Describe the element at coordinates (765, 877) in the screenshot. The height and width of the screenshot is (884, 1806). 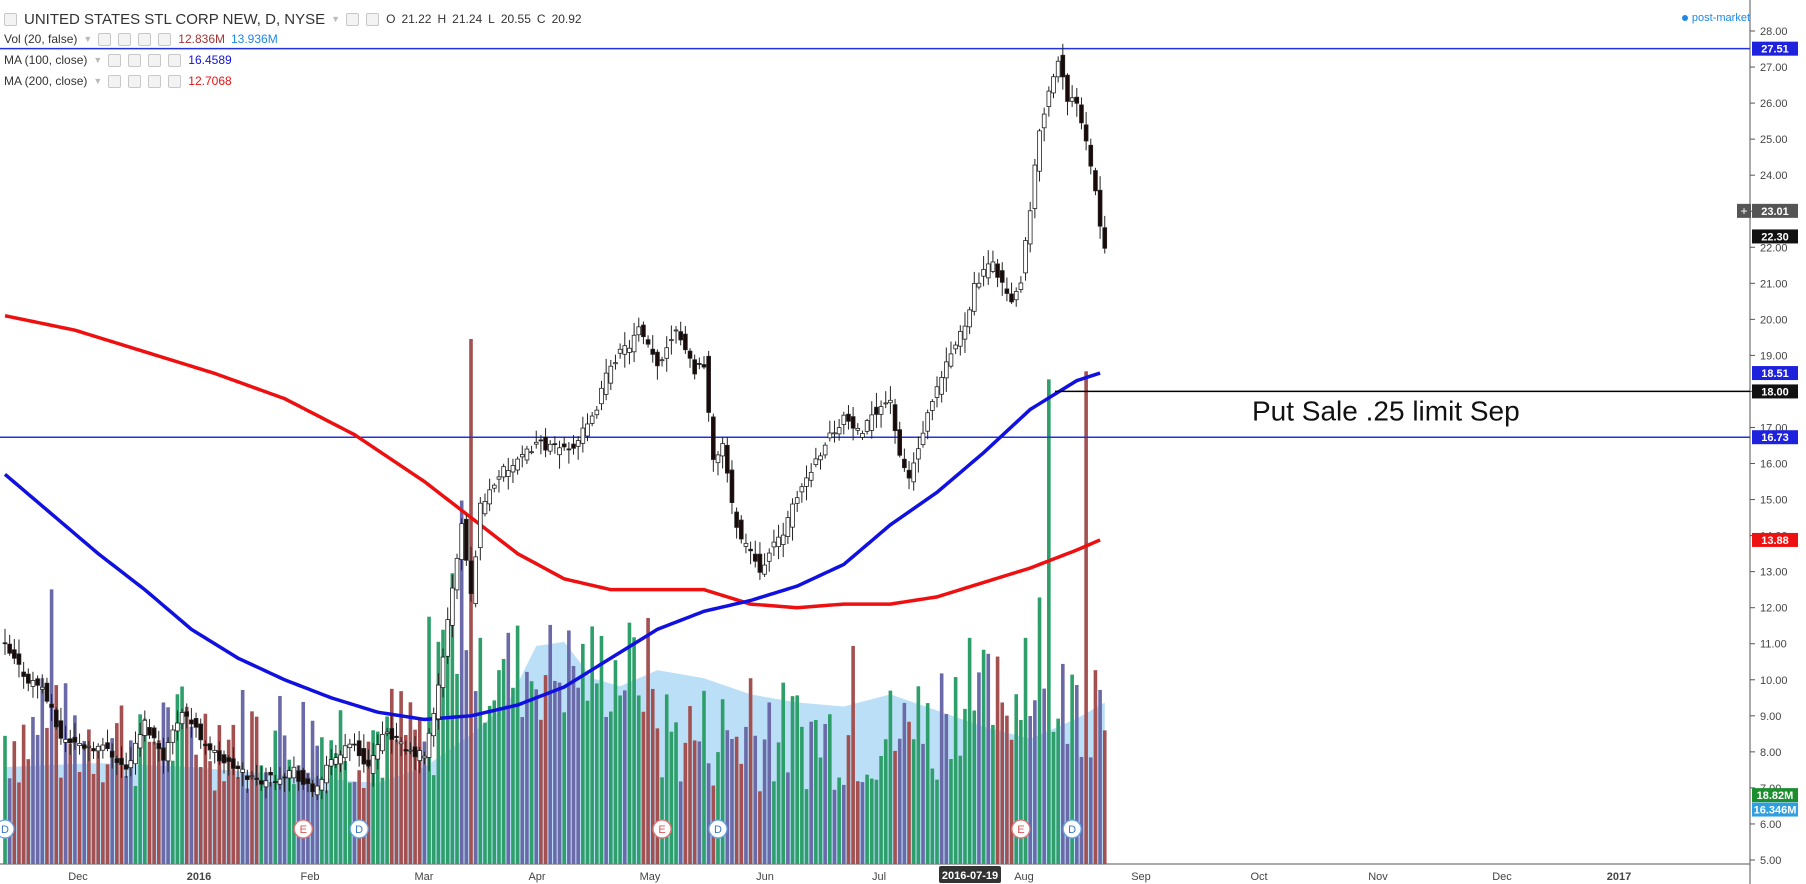
I see `x-tick-label: Jun` at that location.